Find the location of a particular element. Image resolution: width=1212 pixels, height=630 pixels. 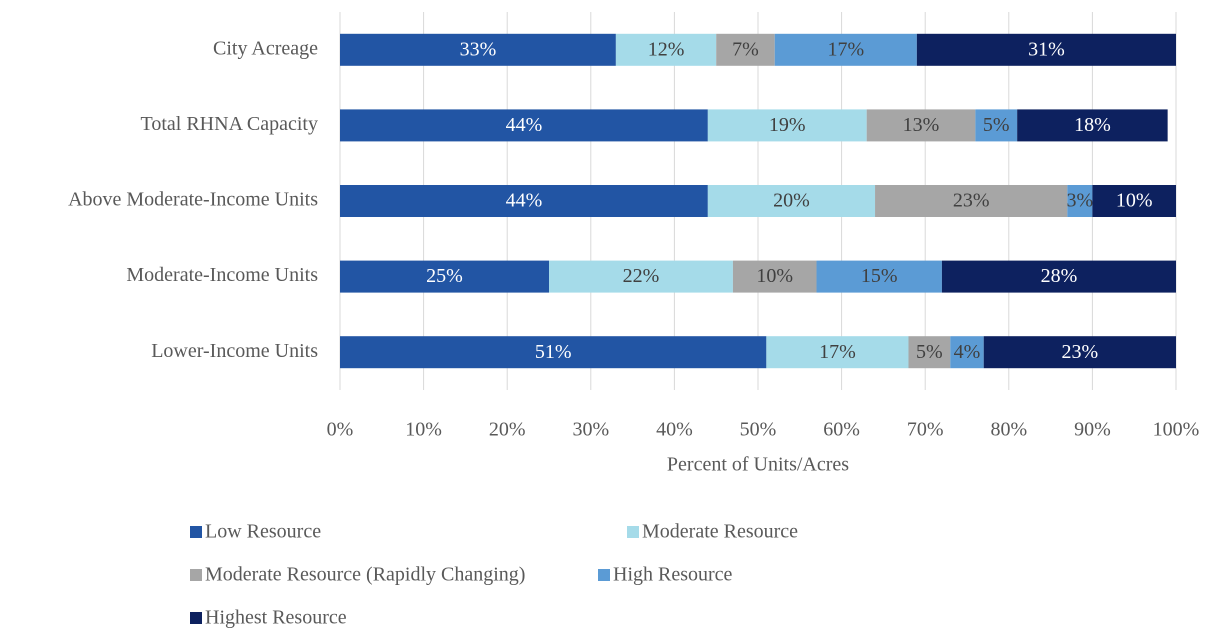

data-label: 25% is located at coordinates (444, 276).